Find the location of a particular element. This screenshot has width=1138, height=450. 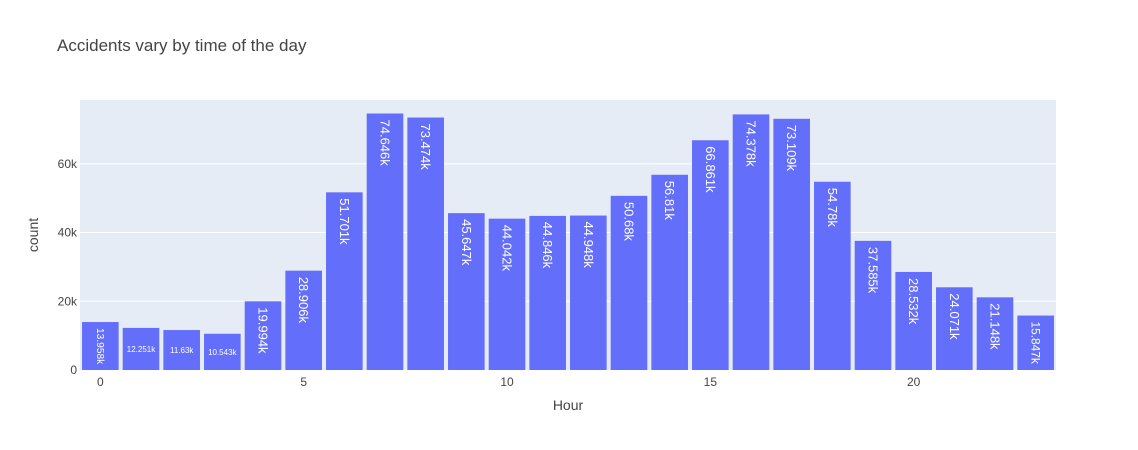

bar-label: 24.071k is located at coordinates (954, 316).